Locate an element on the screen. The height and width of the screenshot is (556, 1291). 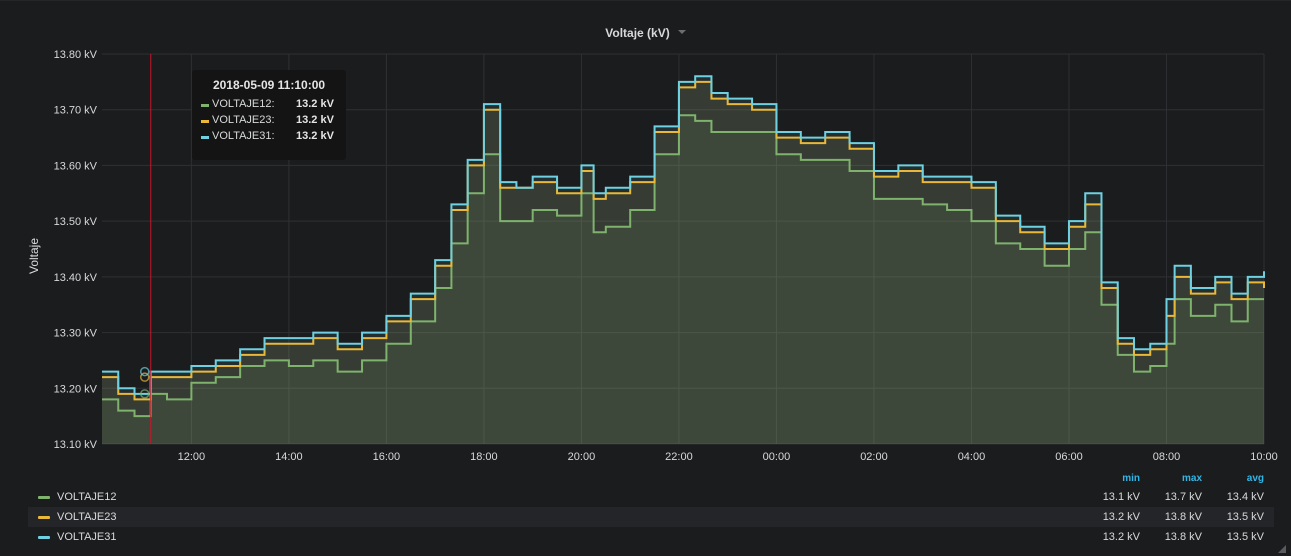
legend-series-name: VOLTAJE31 is located at coordinates (87, 537).